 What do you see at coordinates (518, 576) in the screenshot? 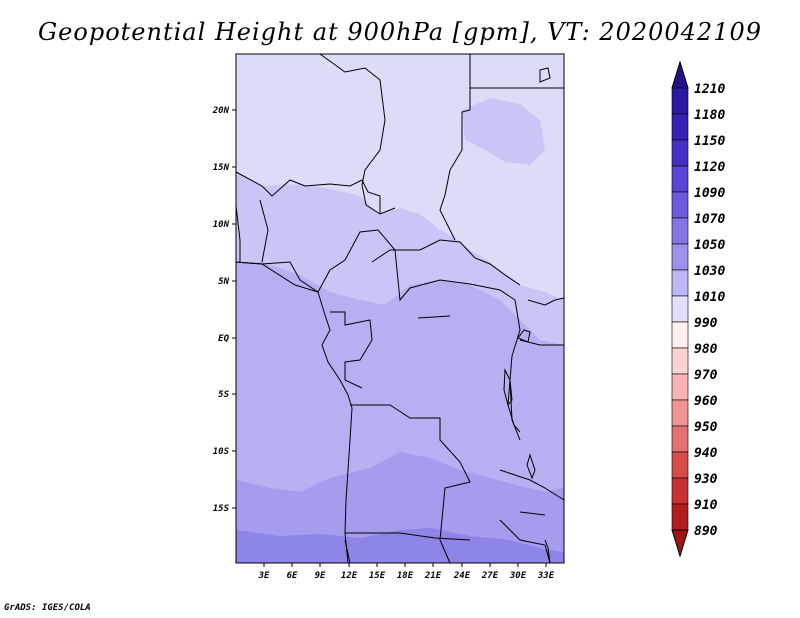
I see `lon-label: 30E` at bounding box center [518, 576].